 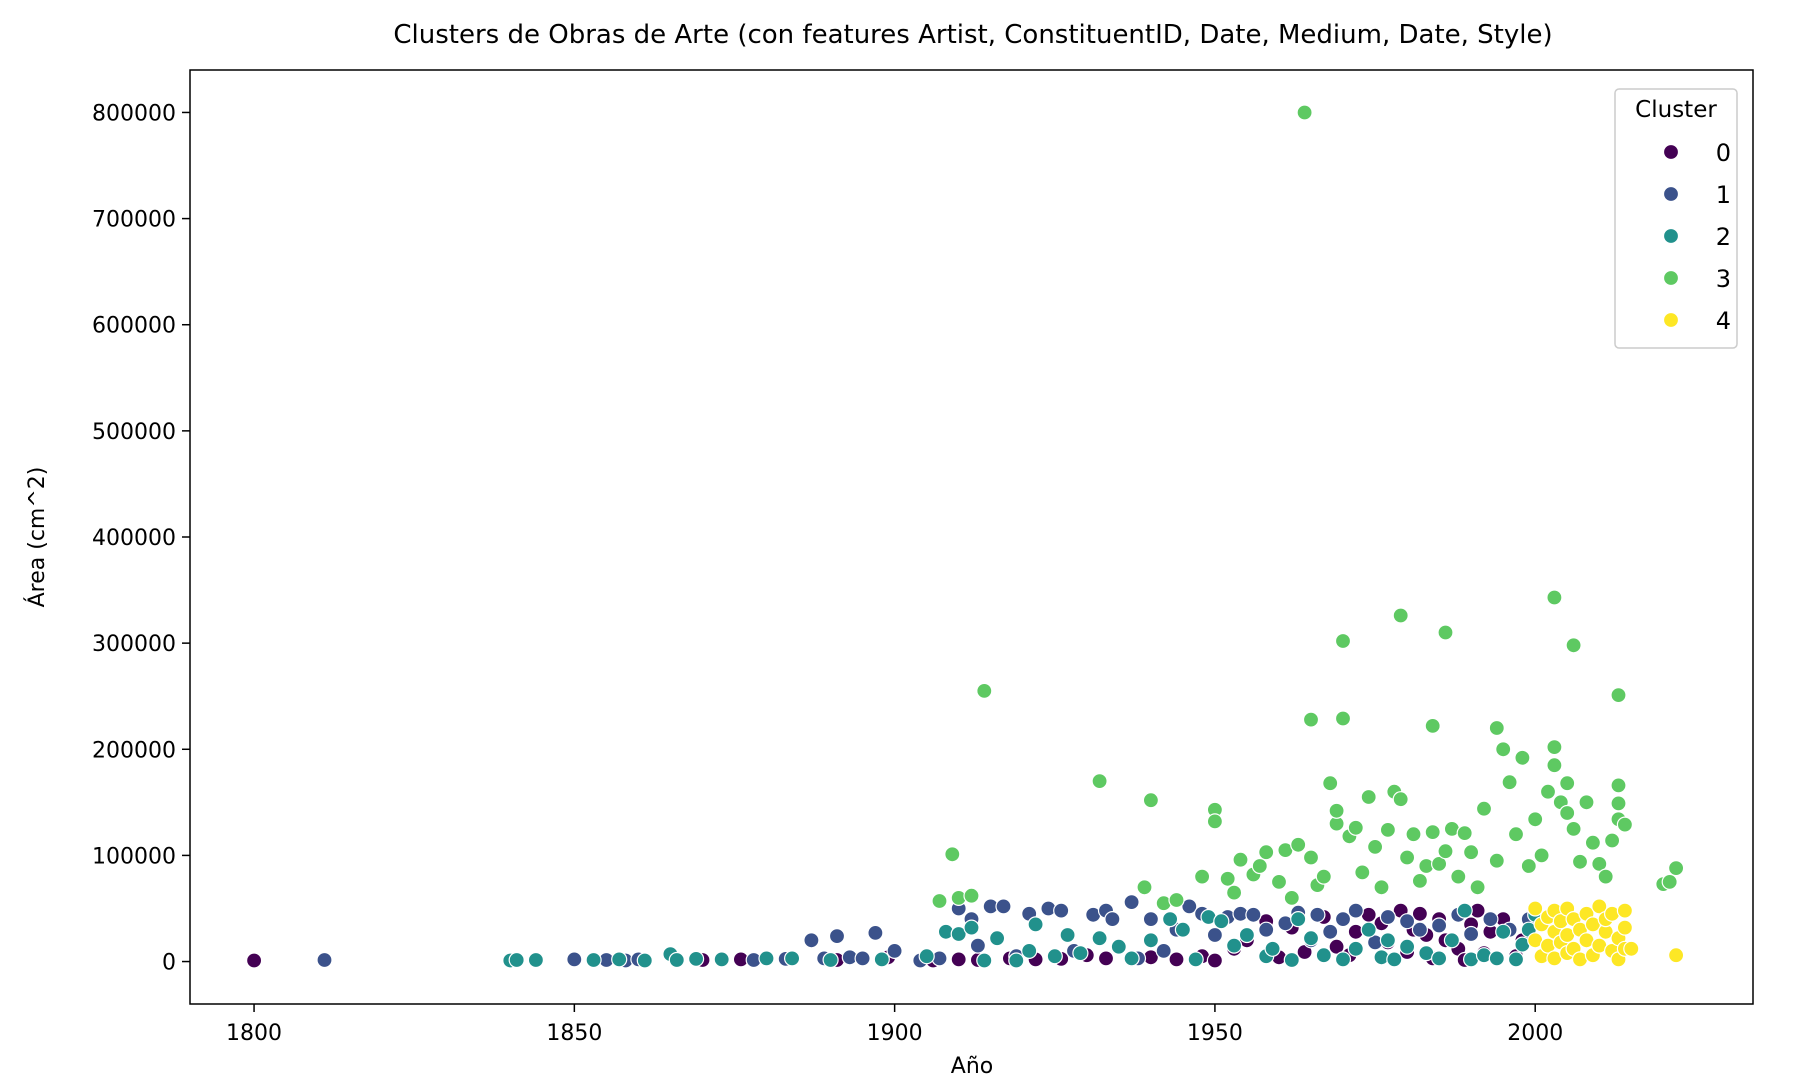 I want to click on y-tick-label: 200000, so click(x=134, y=750).